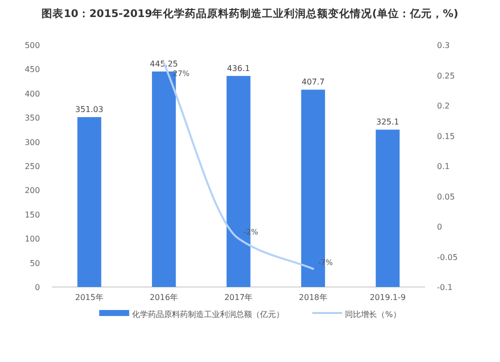  I want to click on y2-tick-label: 0.1, so click(443, 166).